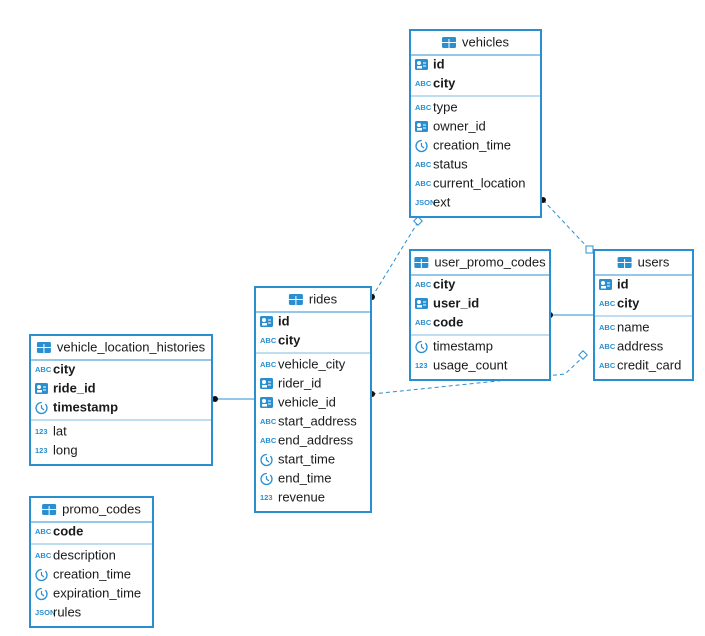 The height and width of the screenshot is (636, 705). What do you see at coordinates (445, 106) in the screenshot?
I see `column: type` at bounding box center [445, 106].